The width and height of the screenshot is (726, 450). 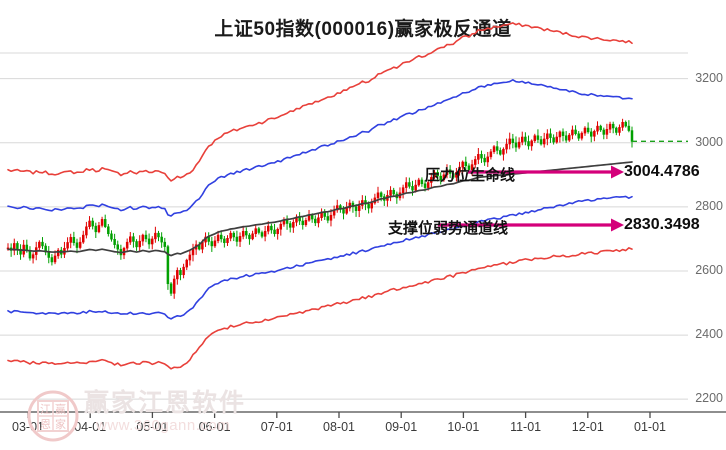 What do you see at coordinates (214, 427) in the screenshot?
I see `x-axis-tick-label: 06-01` at bounding box center [214, 427].